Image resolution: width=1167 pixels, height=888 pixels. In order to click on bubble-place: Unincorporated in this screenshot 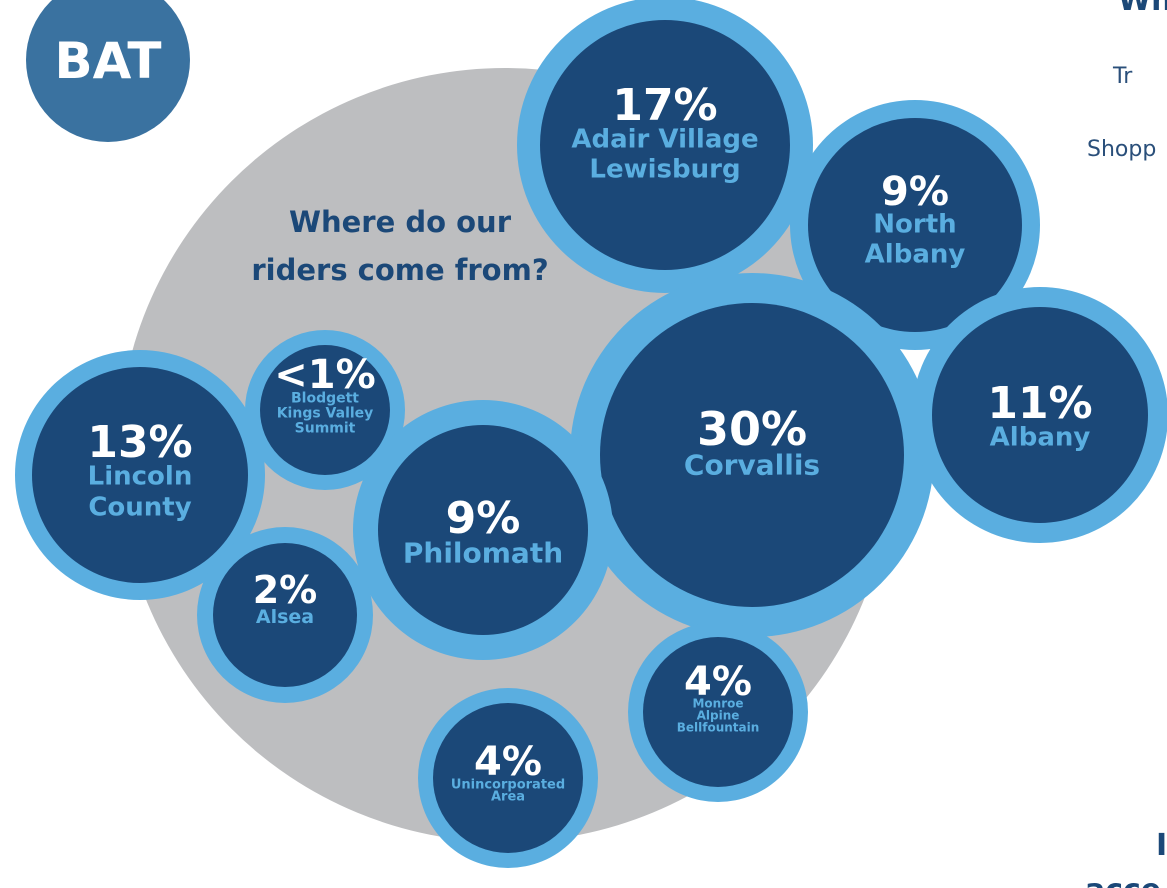, I will do `click(508, 785)`.